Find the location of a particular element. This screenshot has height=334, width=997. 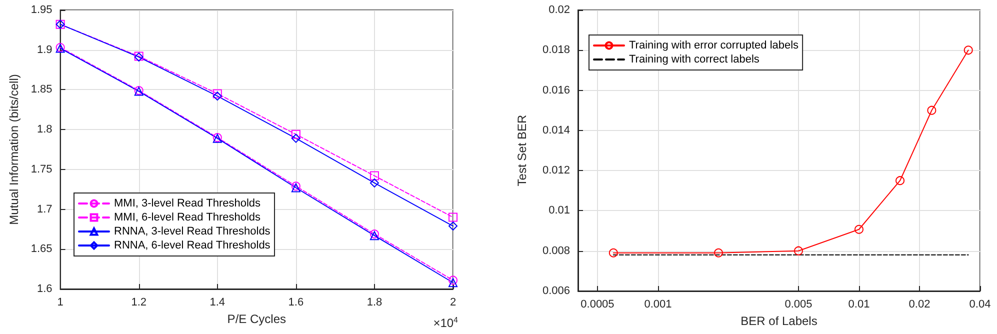

y-tick-label: 1.9 is located at coordinates (44, 50).